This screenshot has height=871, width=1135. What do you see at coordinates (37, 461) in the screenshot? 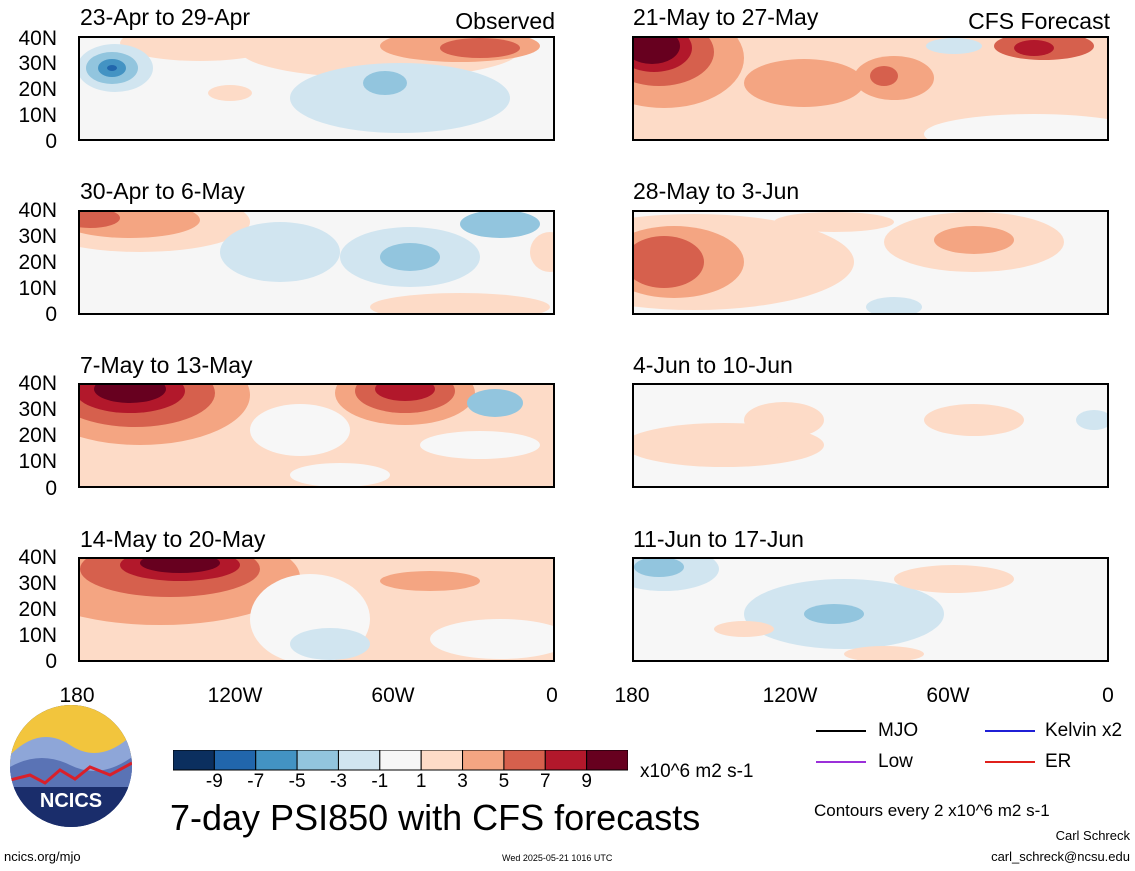
I see `y-tick-10n-p3: 10N` at bounding box center [37, 461].